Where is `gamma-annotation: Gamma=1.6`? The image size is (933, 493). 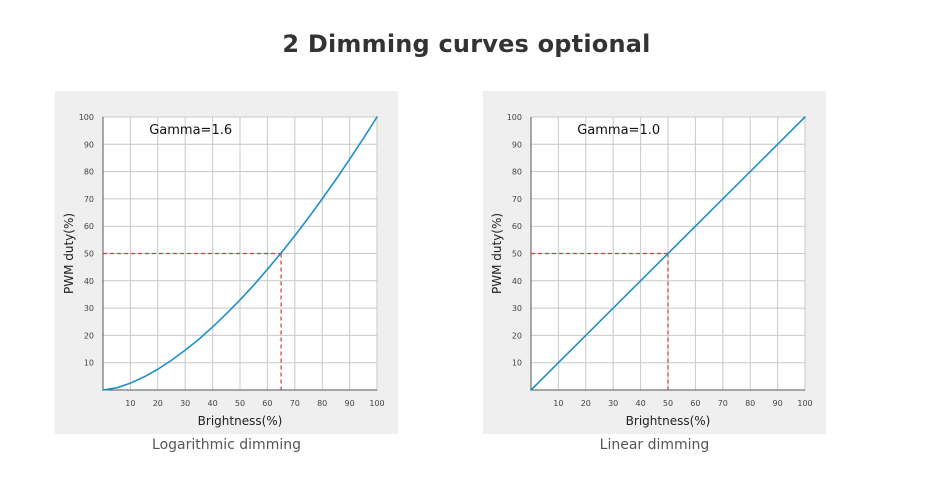 gamma-annotation: Gamma=1.6 is located at coordinates (190, 130).